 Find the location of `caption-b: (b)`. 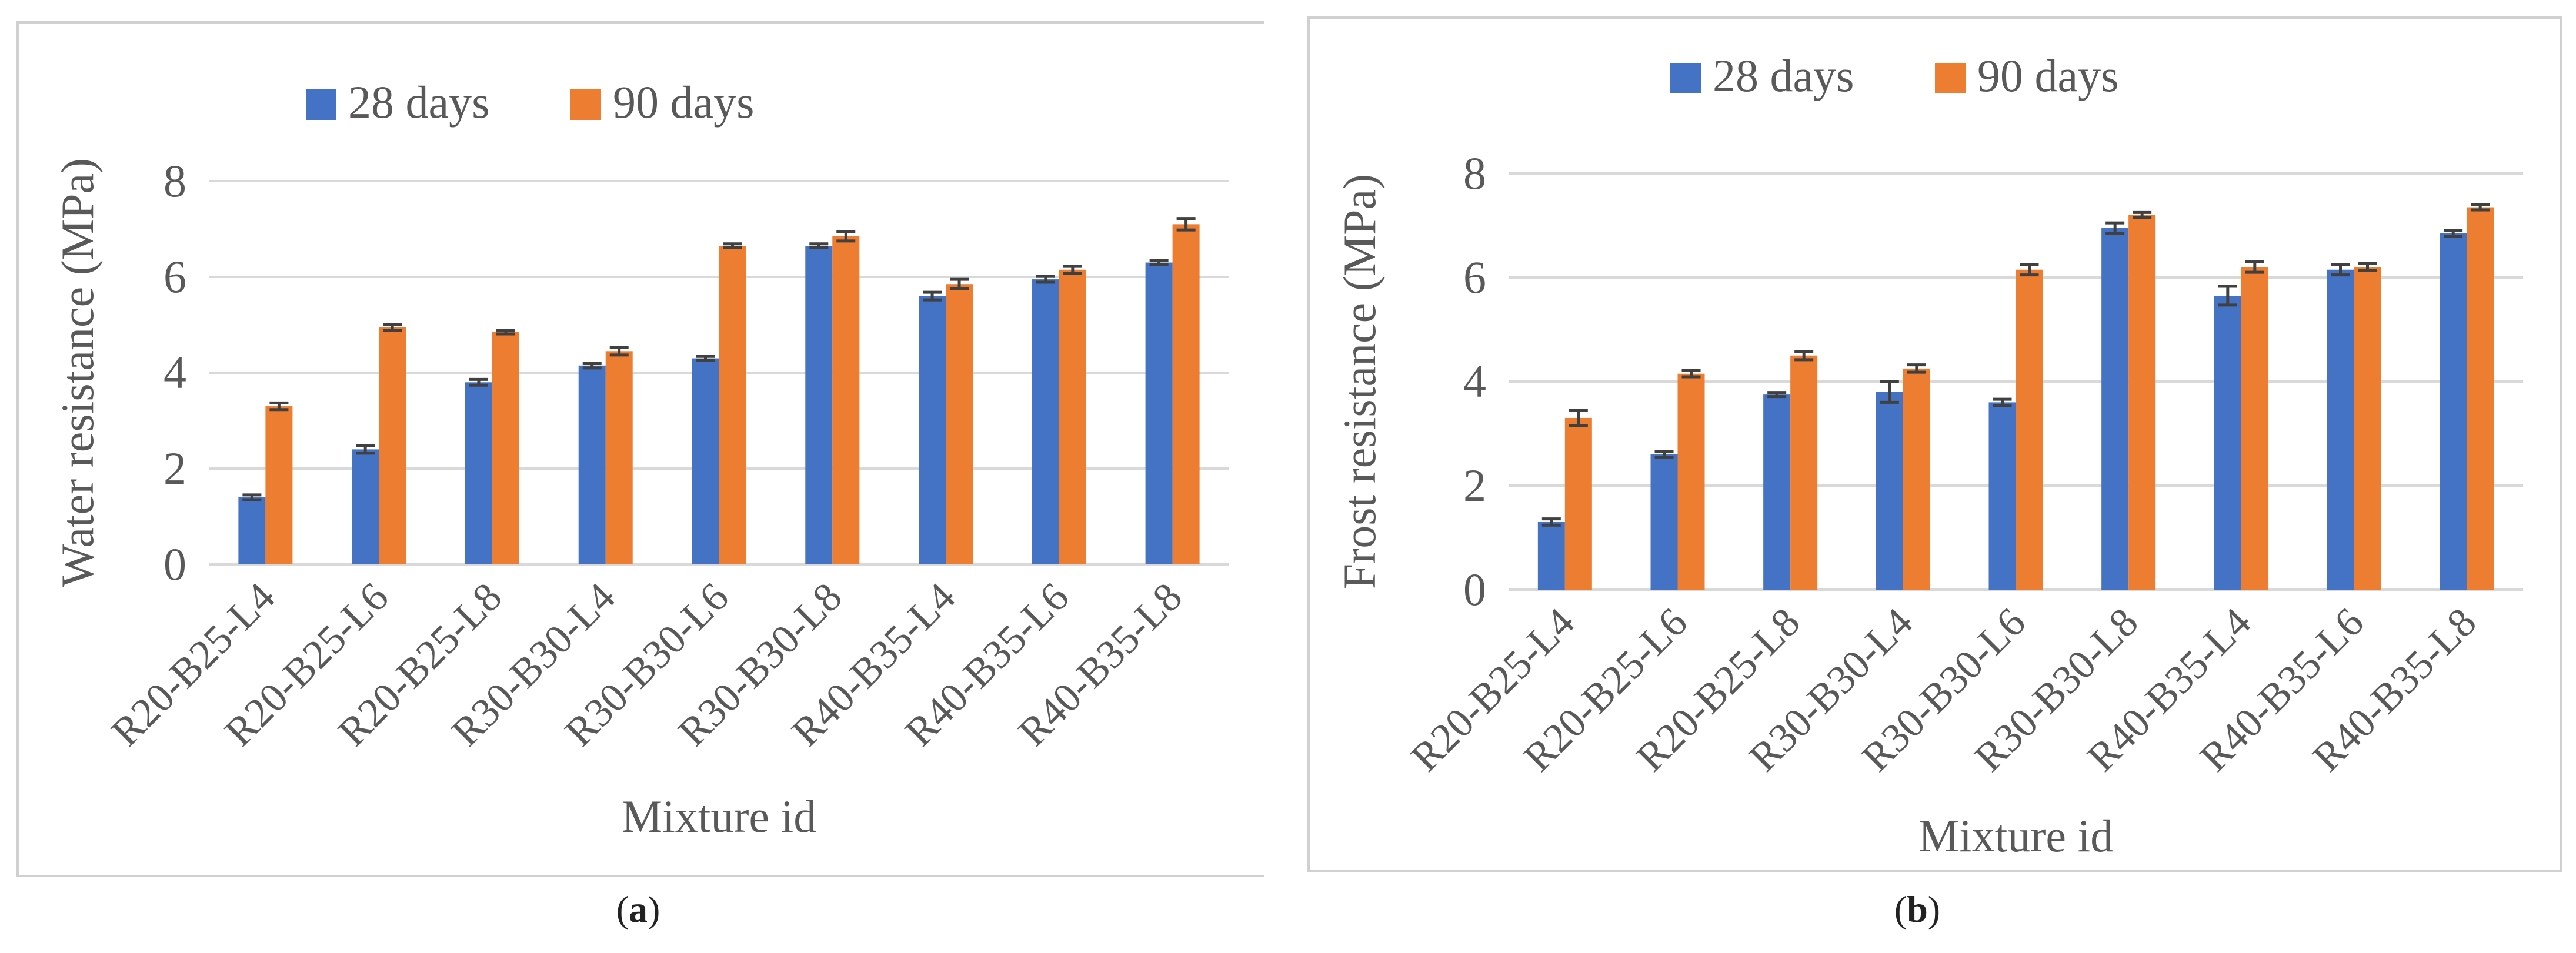

caption-b: (b) is located at coordinates (1917, 909).